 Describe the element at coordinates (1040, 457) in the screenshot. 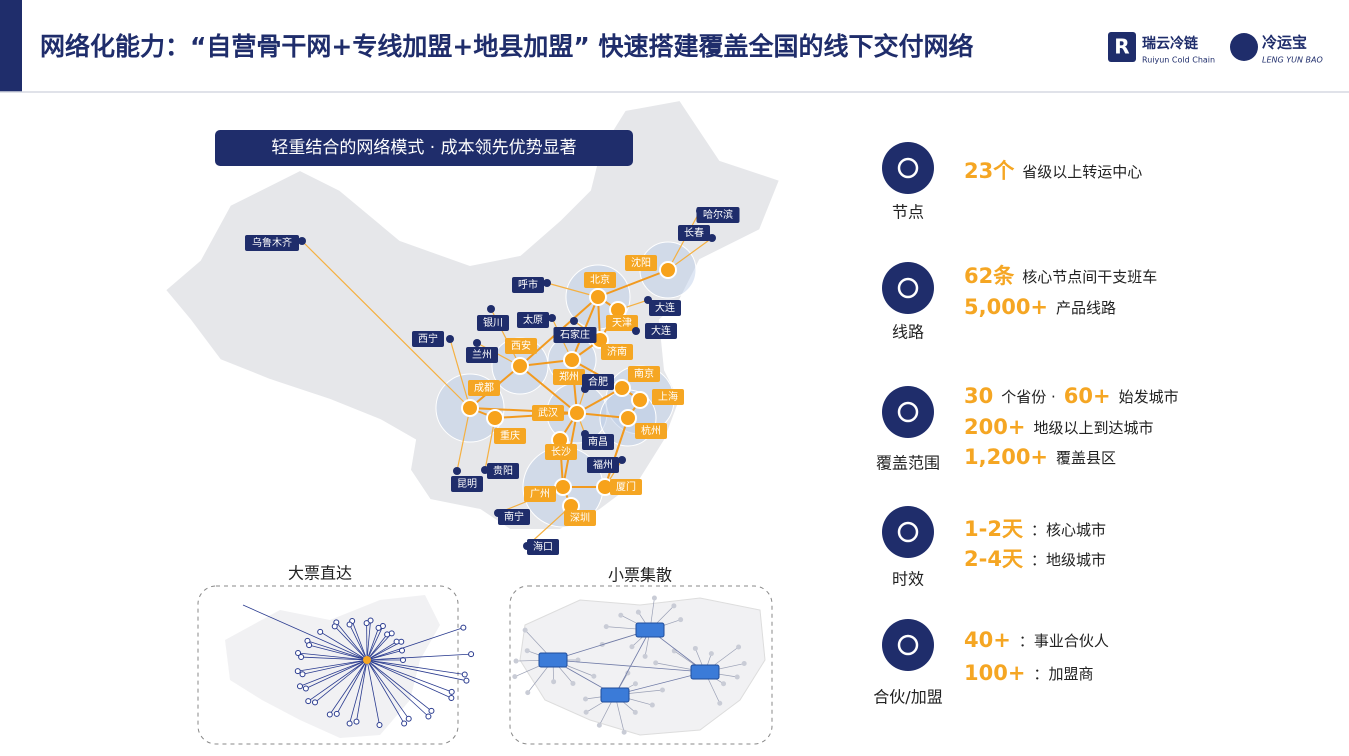

I see `metric-line: 1,200+ 覆盖县区` at that location.